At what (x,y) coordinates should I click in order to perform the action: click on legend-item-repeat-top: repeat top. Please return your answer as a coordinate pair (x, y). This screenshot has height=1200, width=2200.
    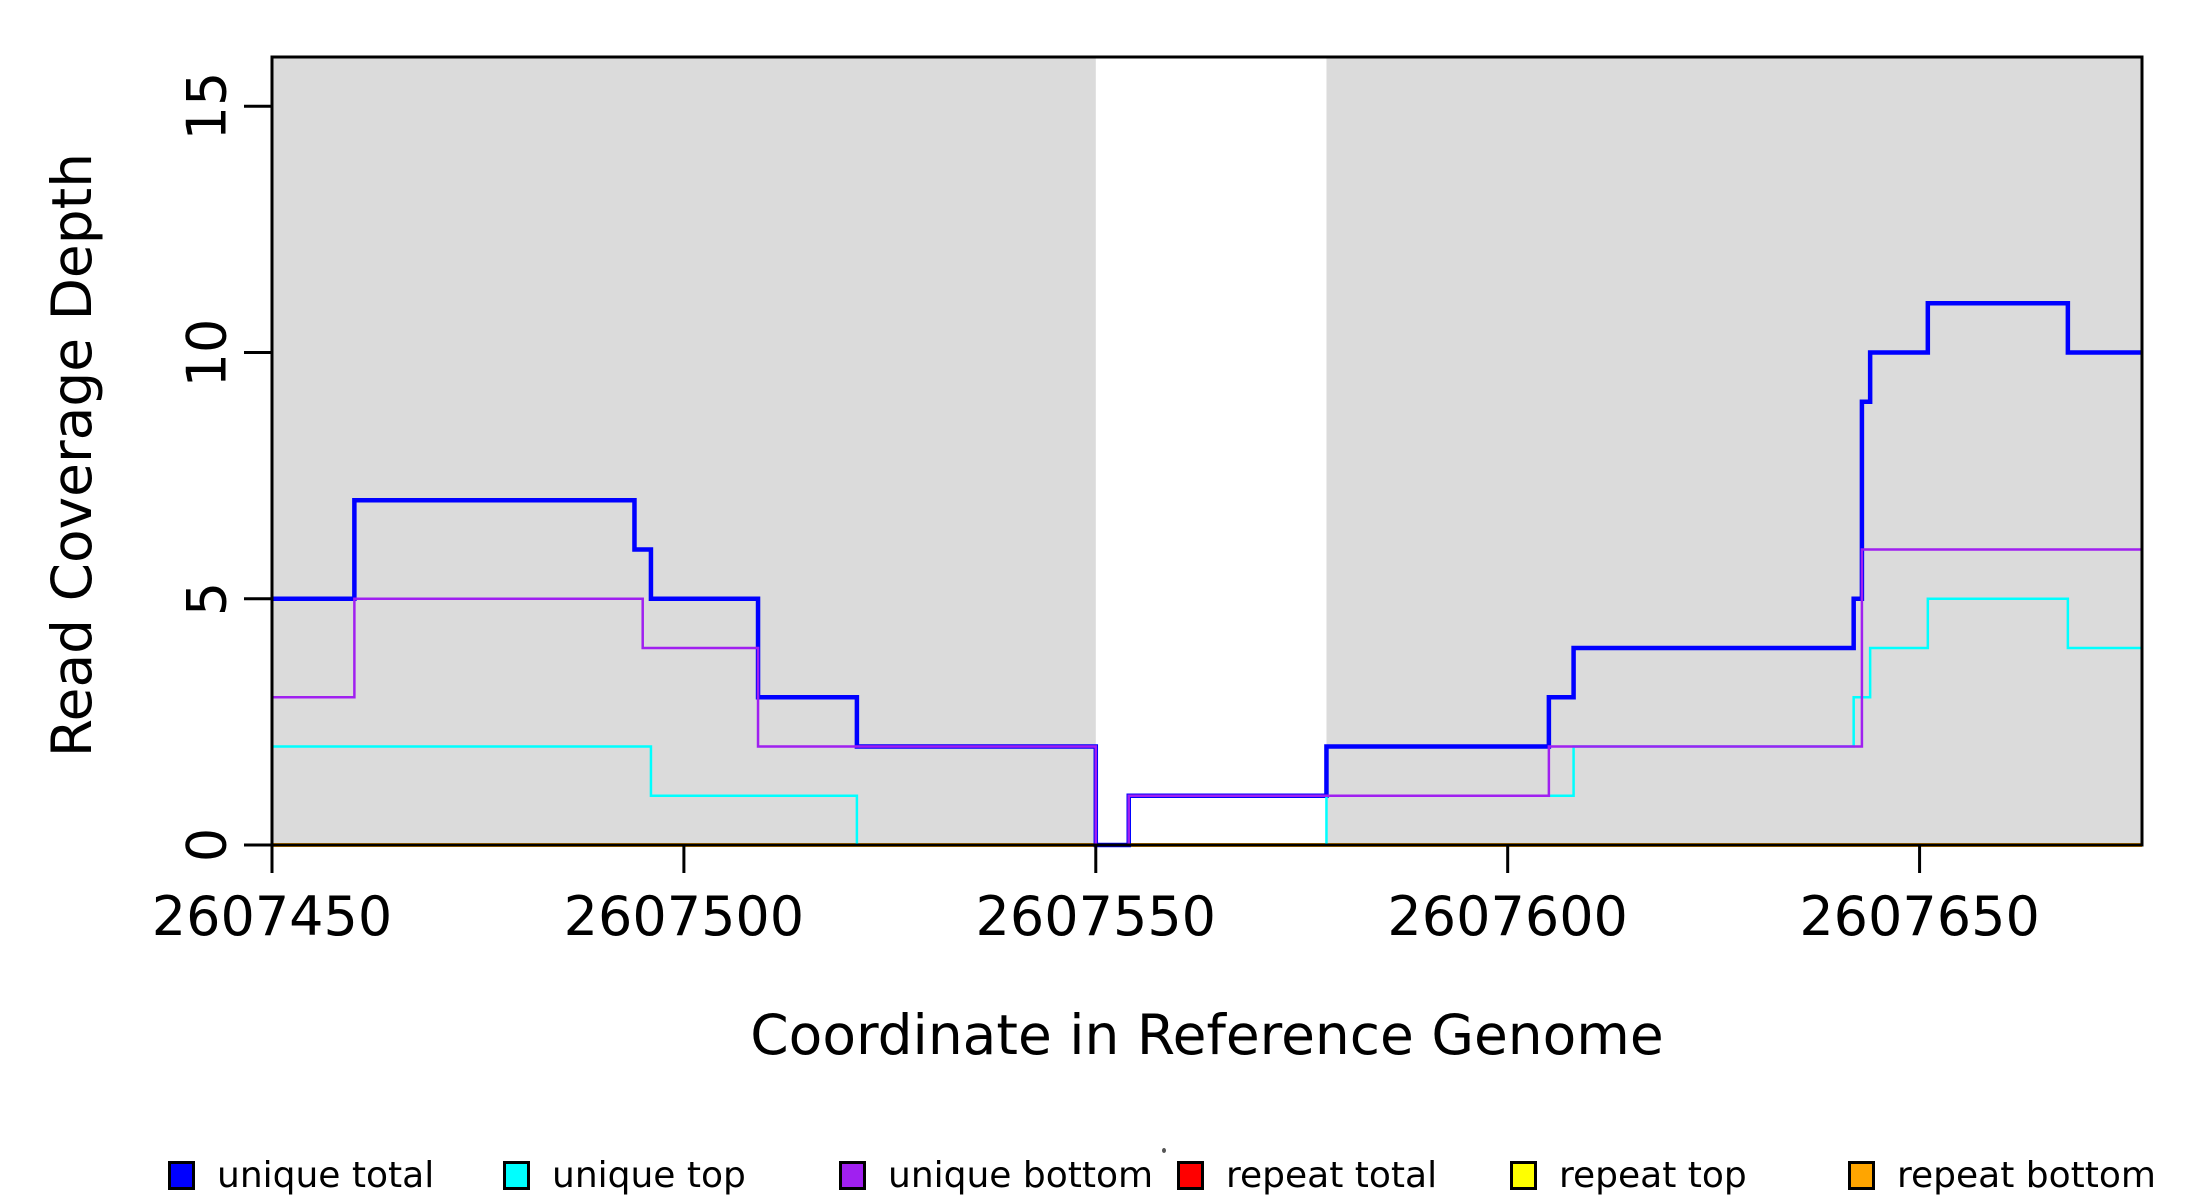
    Looking at the image, I should click on (1628, 1175).